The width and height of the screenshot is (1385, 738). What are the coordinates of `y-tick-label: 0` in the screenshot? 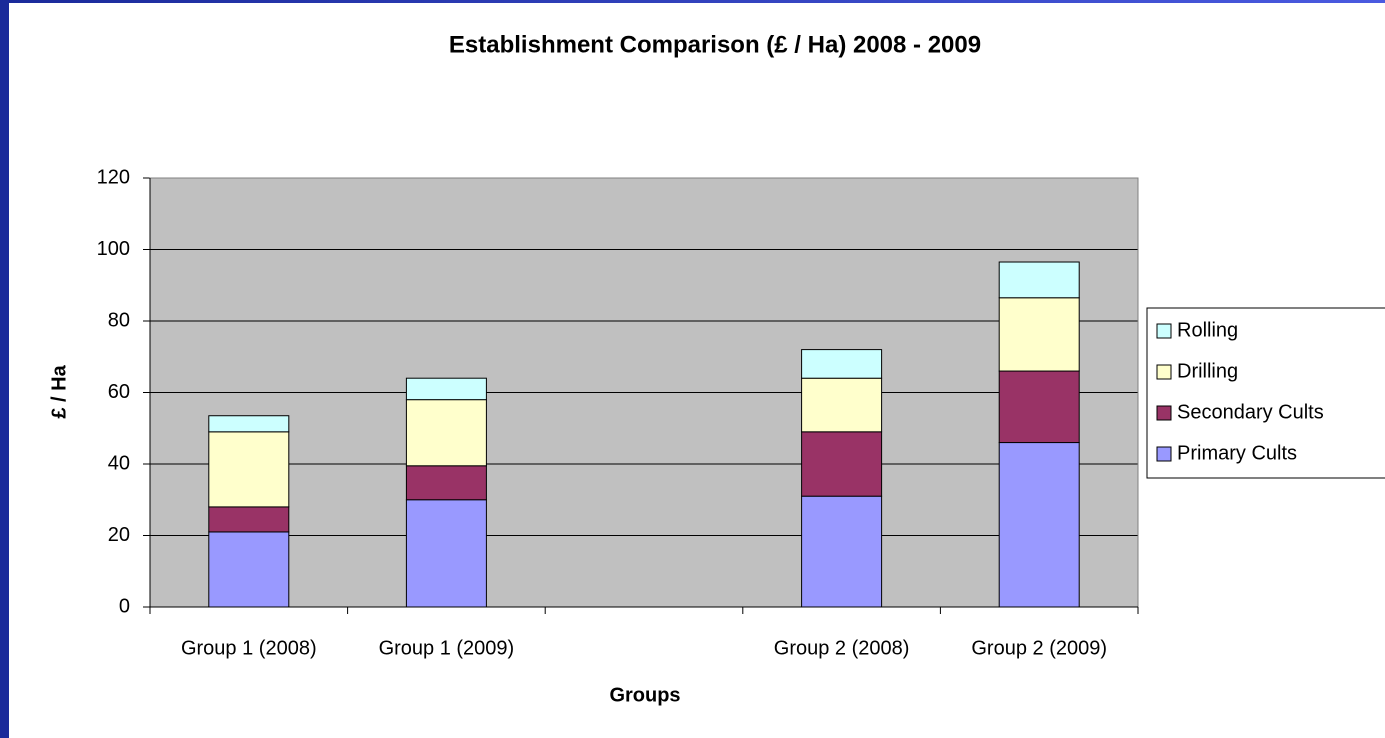 It's located at (124, 606).